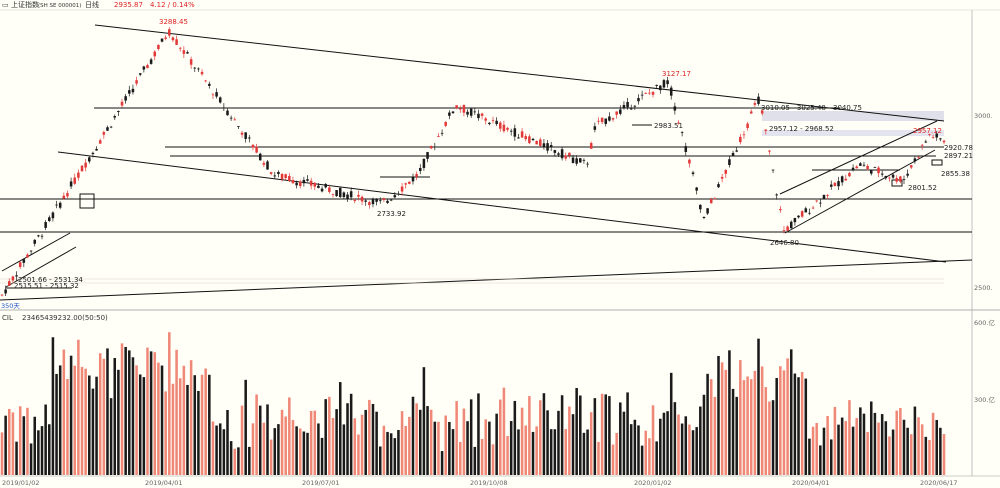  Describe the element at coordinates (983, 116) in the screenshot. I see `y-tick-3000: 3000.` at that location.